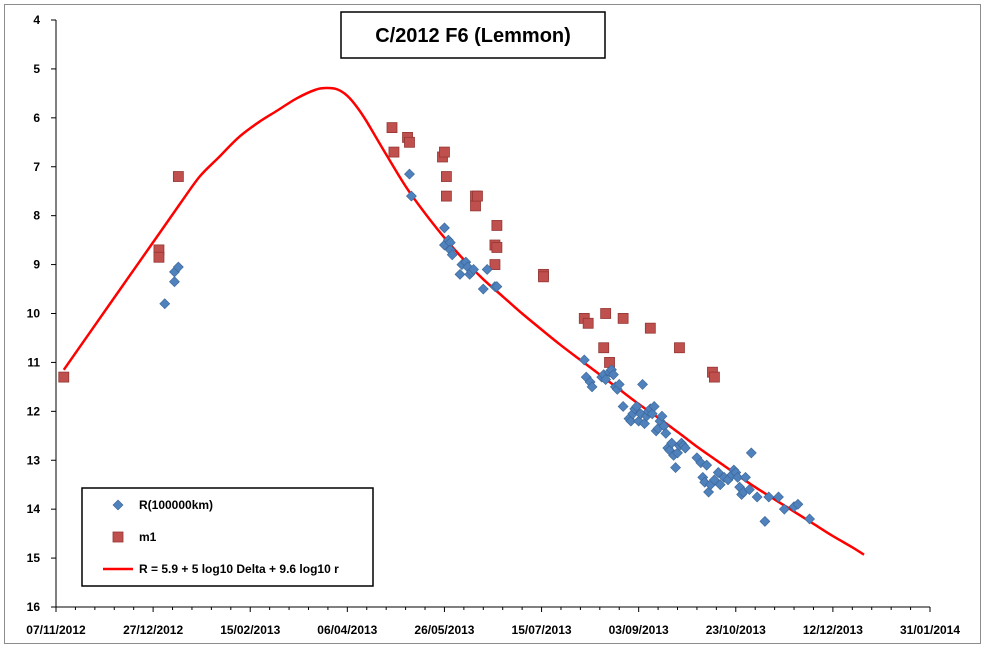 The width and height of the screenshot is (987, 648). What do you see at coordinates (36, 265) in the screenshot?
I see `y-tick-label: 9` at bounding box center [36, 265].